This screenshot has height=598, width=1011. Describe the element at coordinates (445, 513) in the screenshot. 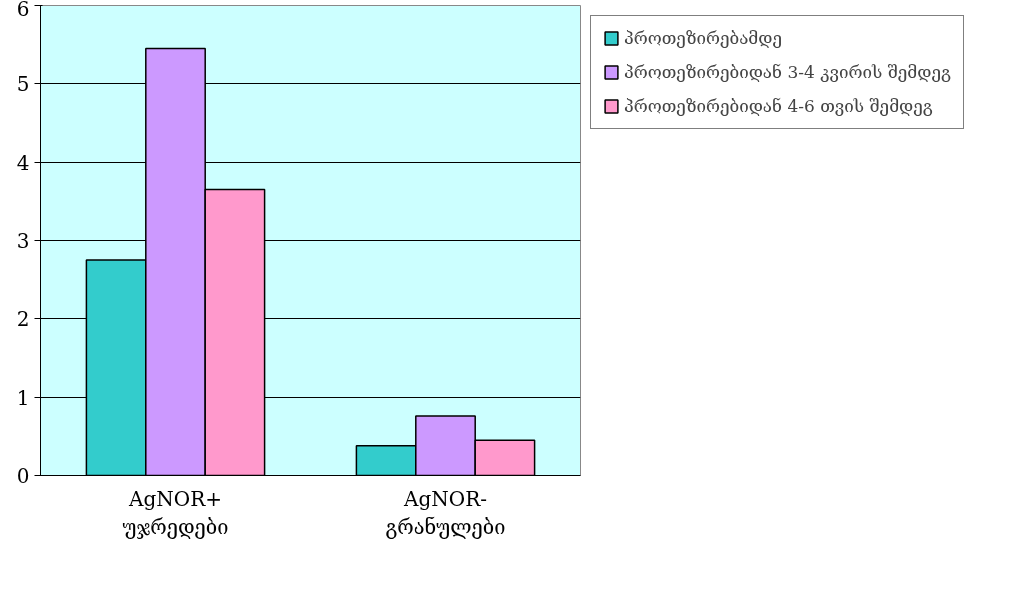

I see `x-tick-label: AgNOR- გრანულები` at that location.